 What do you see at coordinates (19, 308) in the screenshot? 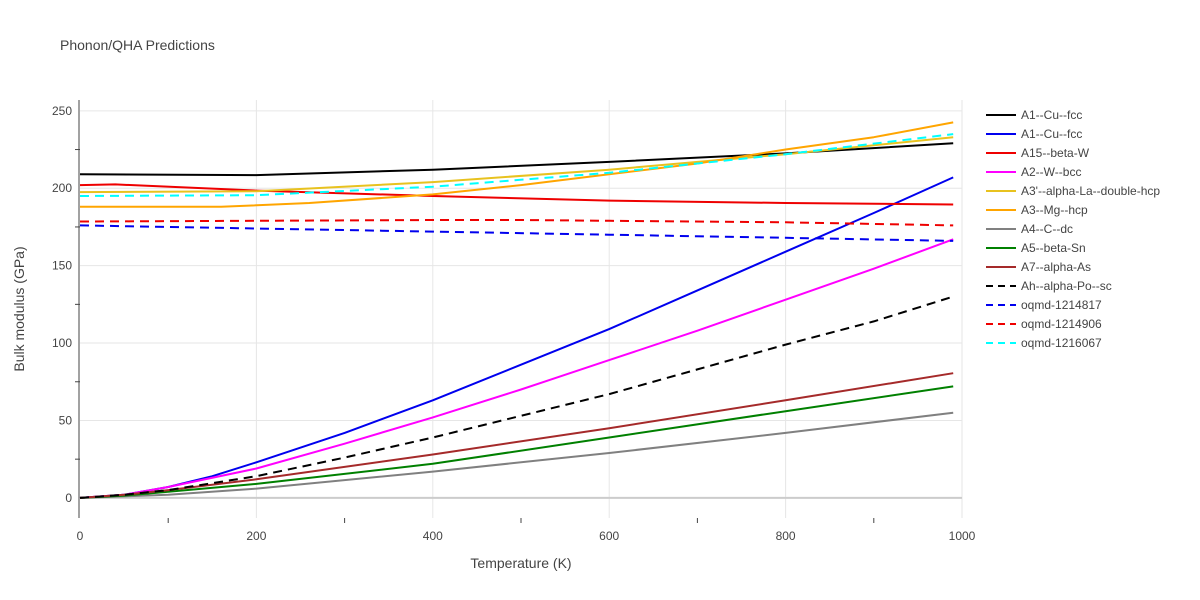
I see `y-axis-title: Bulk modulus (GPa)` at bounding box center [19, 308].